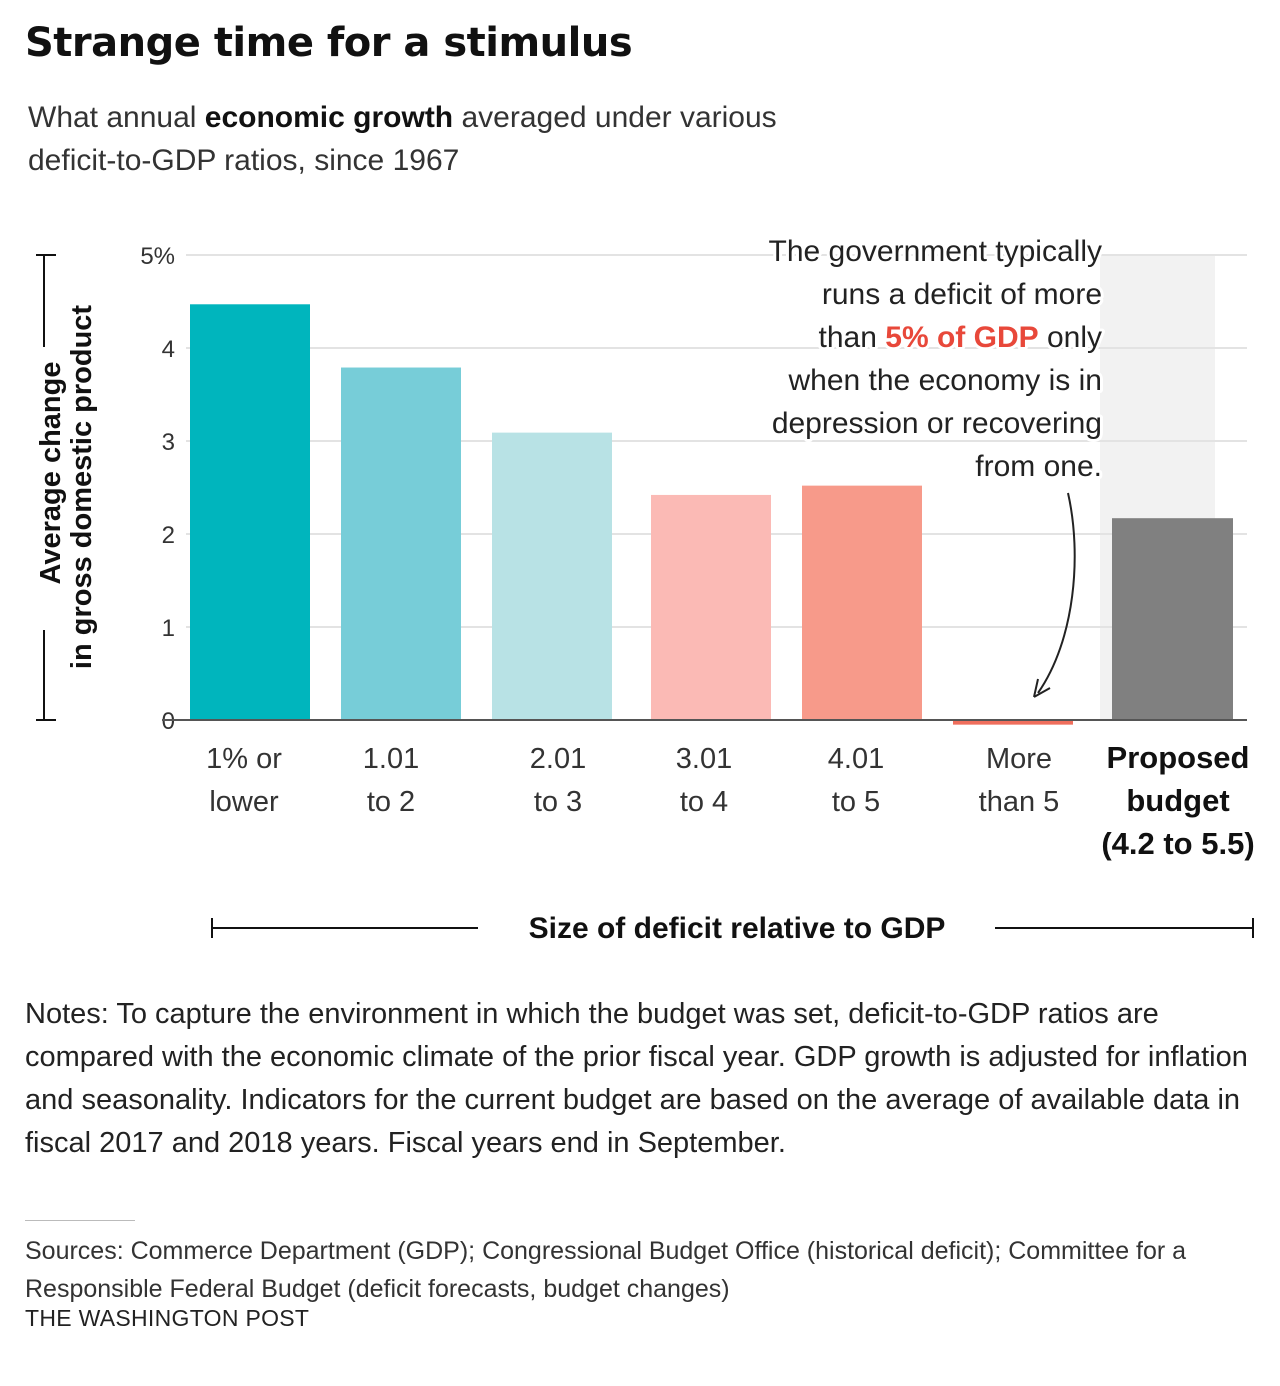  I want to click on x-category-label: than 5, so click(1019, 802).